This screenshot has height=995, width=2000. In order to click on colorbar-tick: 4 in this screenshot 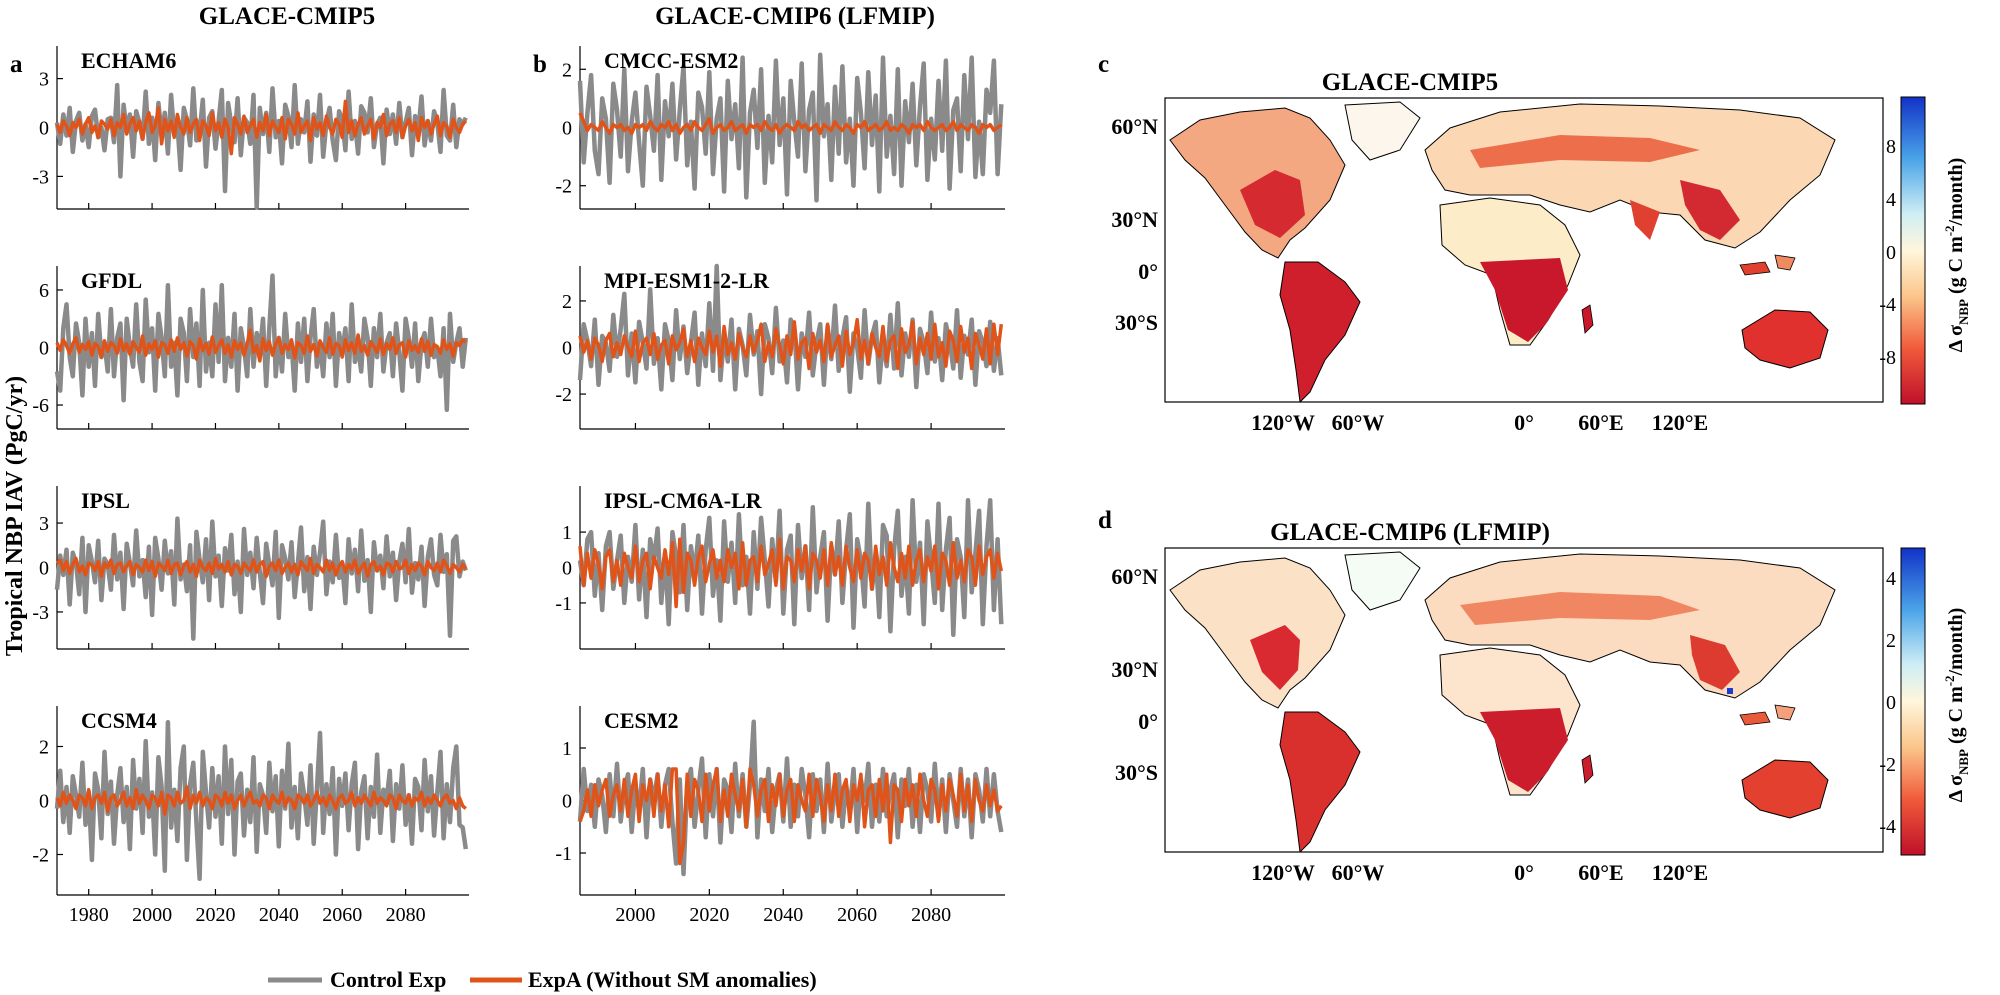, I will do `click(1891, 200)`.